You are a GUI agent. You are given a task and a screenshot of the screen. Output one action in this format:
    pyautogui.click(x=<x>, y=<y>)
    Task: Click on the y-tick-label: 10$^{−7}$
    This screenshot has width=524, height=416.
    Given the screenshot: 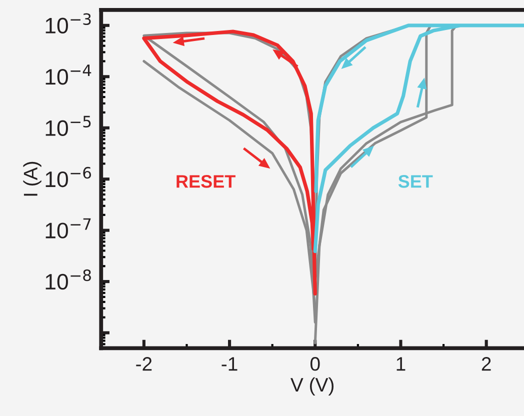 What is the action you would take?
    pyautogui.click(x=68, y=228)
    